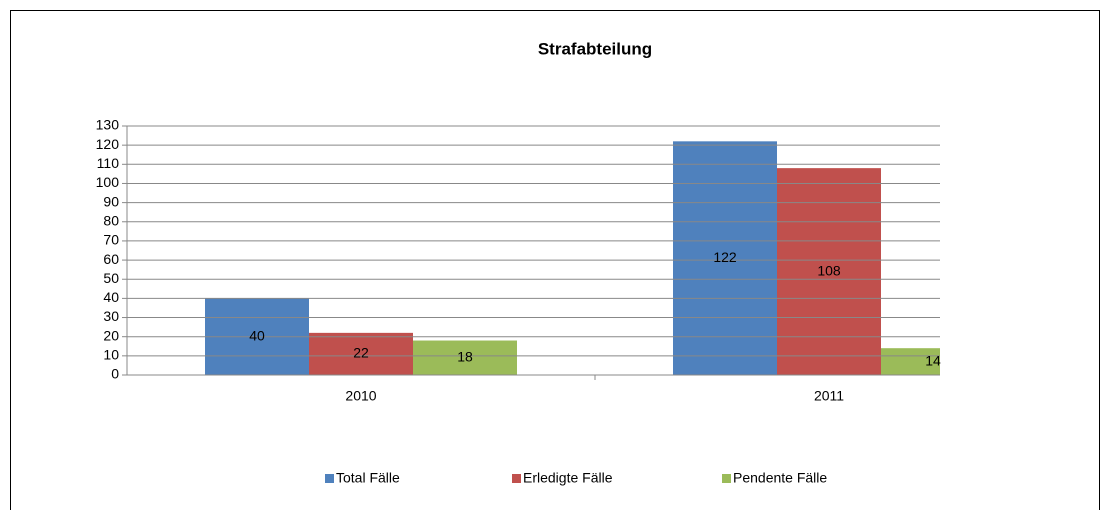  I want to click on legend-label: Erledigte Fälle, so click(568, 478).